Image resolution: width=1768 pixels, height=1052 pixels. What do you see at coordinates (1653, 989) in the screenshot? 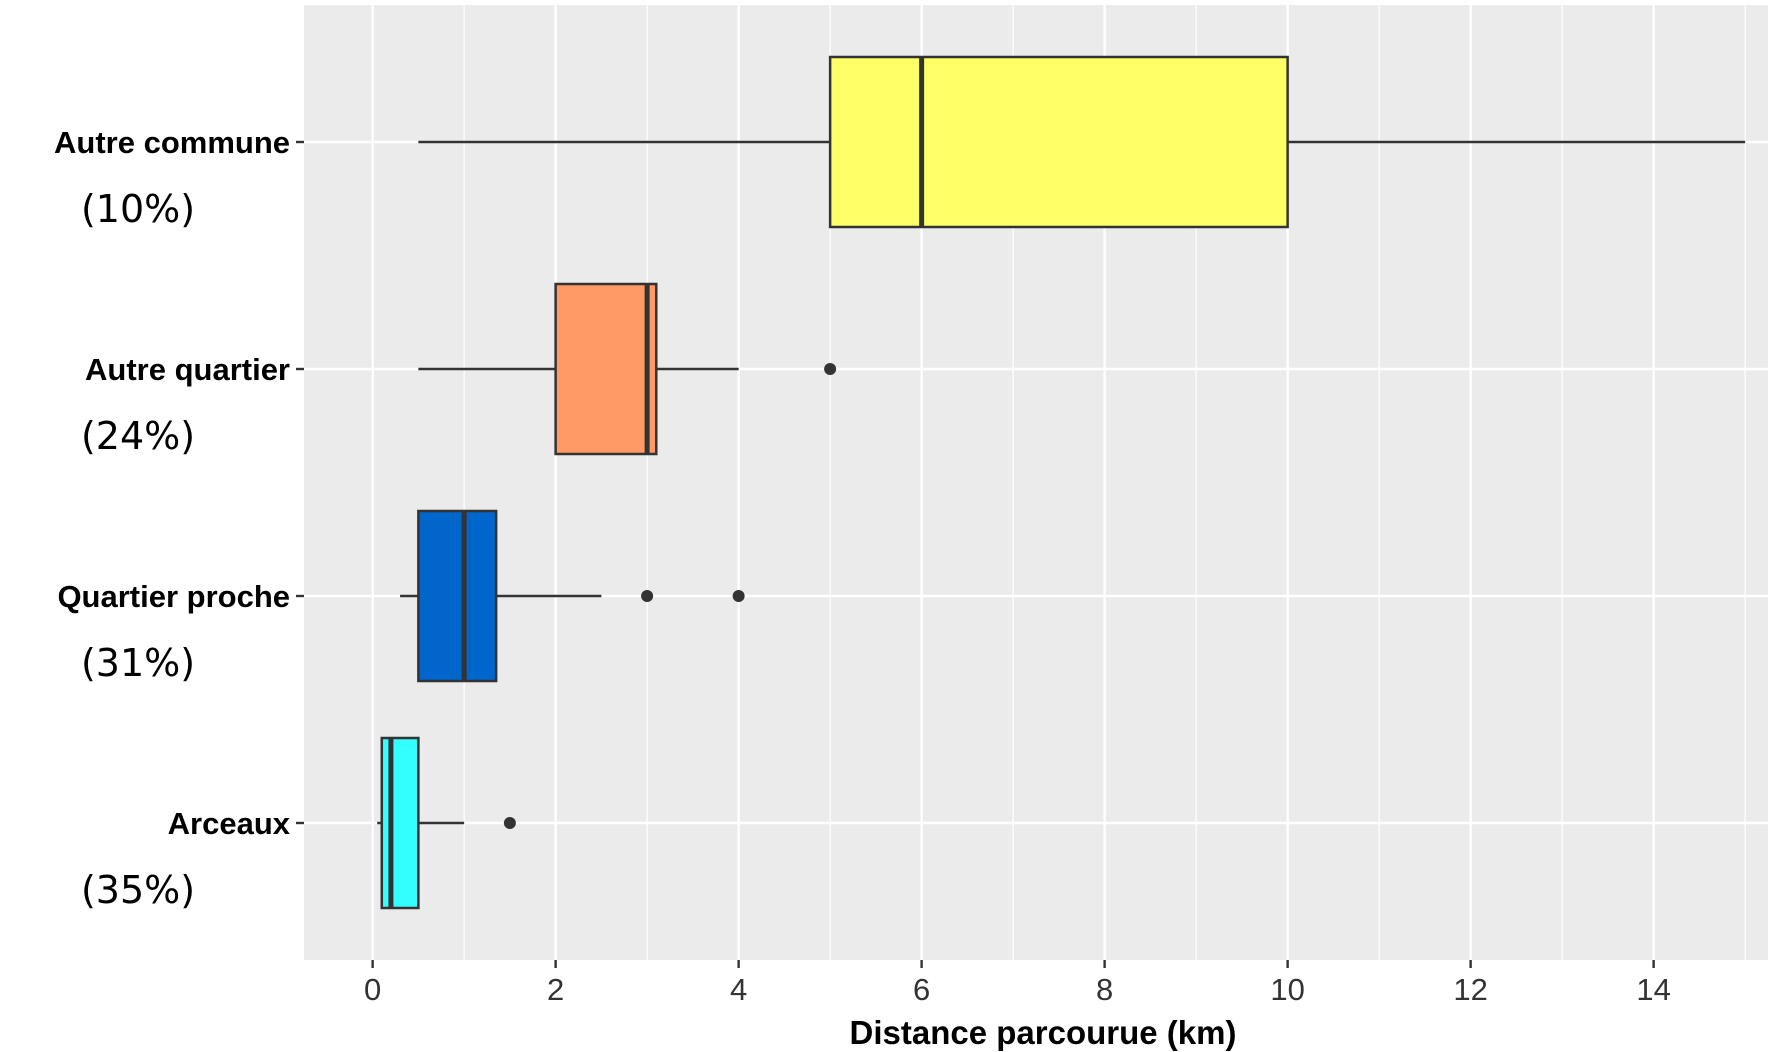
I see `x-tick-label: 14` at bounding box center [1653, 989].